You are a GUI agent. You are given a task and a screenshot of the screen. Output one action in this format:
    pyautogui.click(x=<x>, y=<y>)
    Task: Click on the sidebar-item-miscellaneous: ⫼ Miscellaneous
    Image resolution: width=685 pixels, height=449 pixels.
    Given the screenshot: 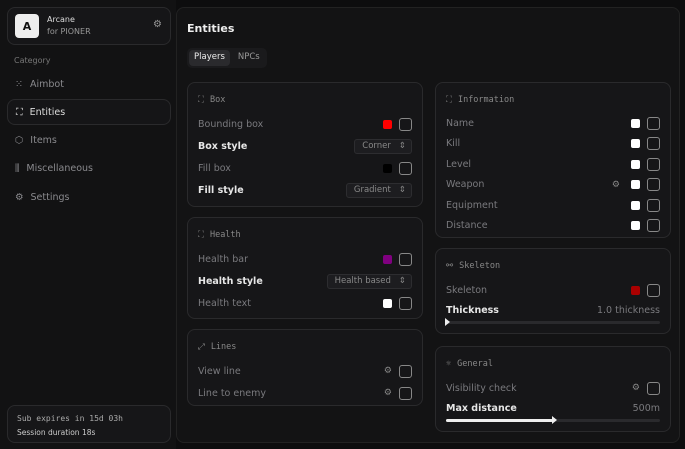 What is the action you would take?
    pyautogui.click(x=89, y=168)
    